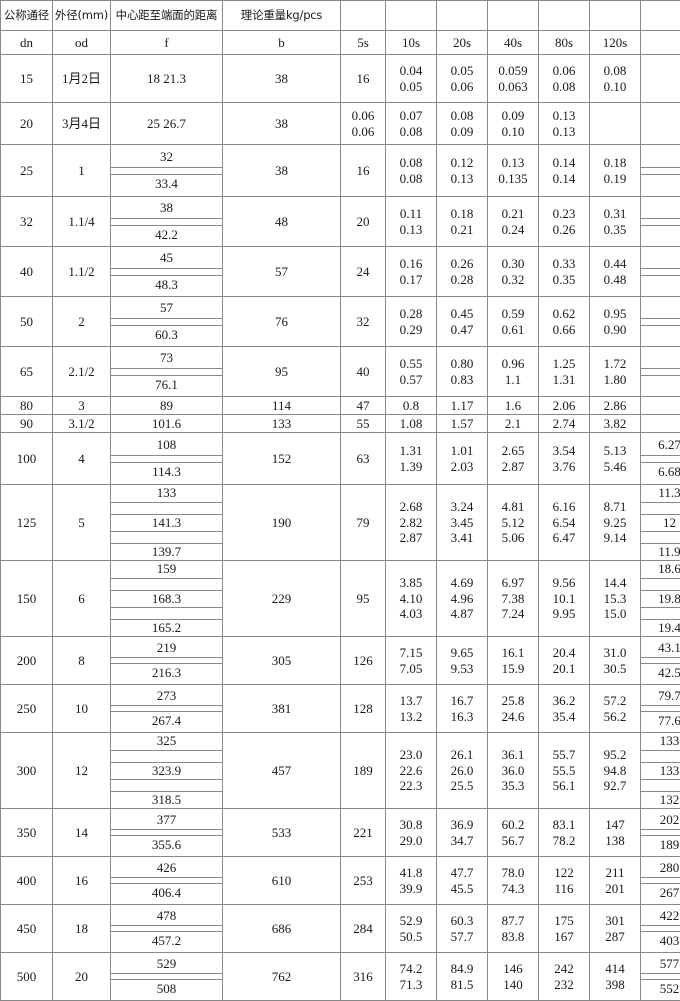 The width and height of the screenshot is (680, 1001). What do you see at coordinates (27, 709) in the screenshot?
I see `cell-dn: 250` at bounding box center [27, 709].